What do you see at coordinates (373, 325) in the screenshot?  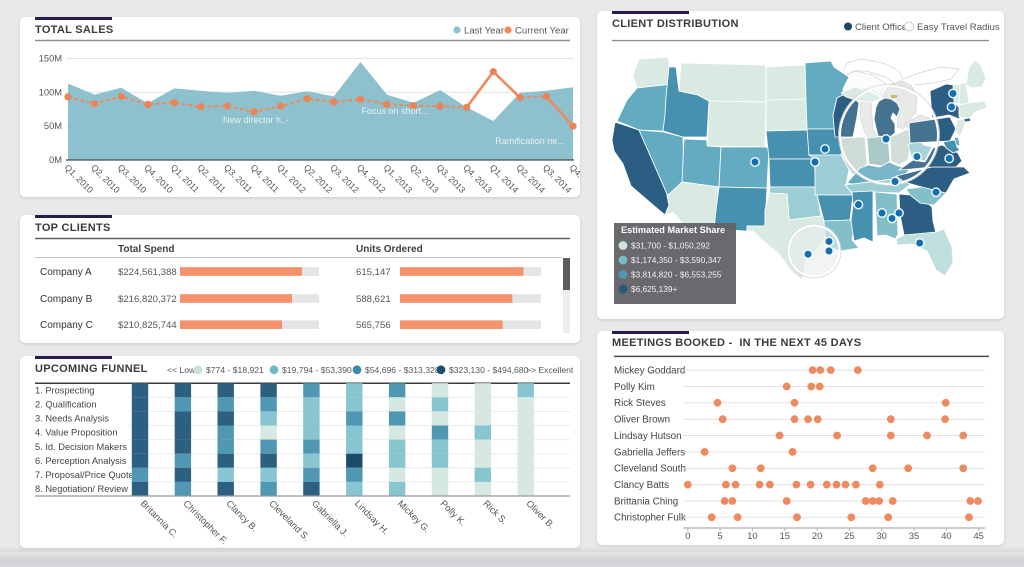 I see `svg-text: 565,756` at bounding box center [373, 325].